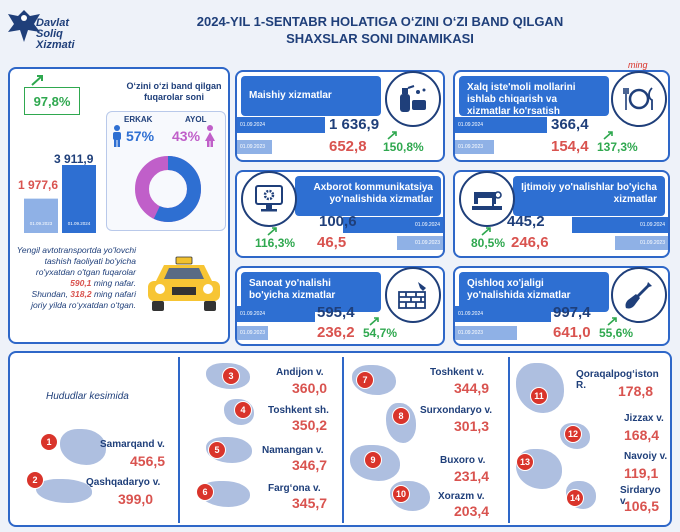 The width and height of the screenshot is (680, 532). Describe the element at coordinates (300, 372) in the screenshot. I see `region-name: Andijon v.` at that location.